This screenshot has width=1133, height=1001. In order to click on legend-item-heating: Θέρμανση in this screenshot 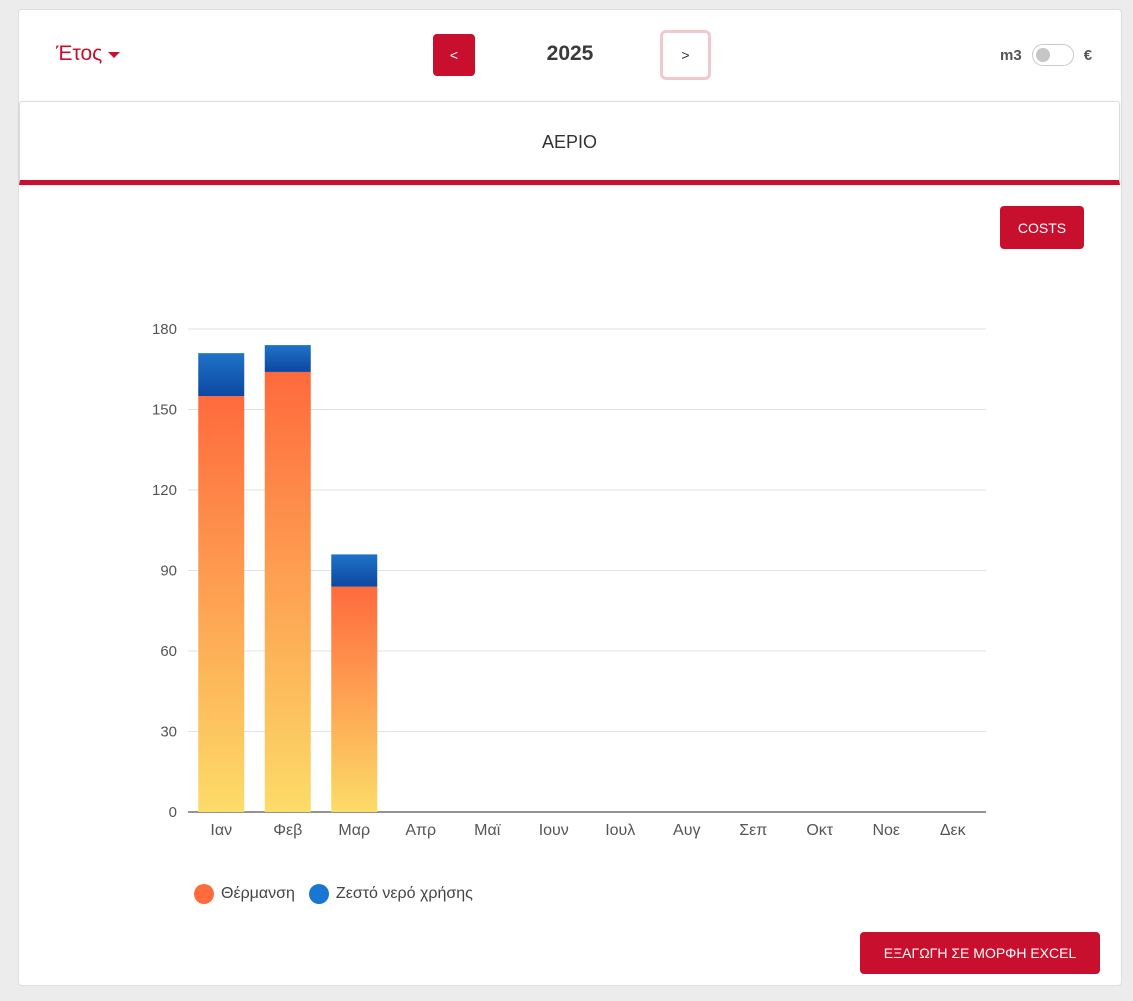, I will do `click(244, 894)`.